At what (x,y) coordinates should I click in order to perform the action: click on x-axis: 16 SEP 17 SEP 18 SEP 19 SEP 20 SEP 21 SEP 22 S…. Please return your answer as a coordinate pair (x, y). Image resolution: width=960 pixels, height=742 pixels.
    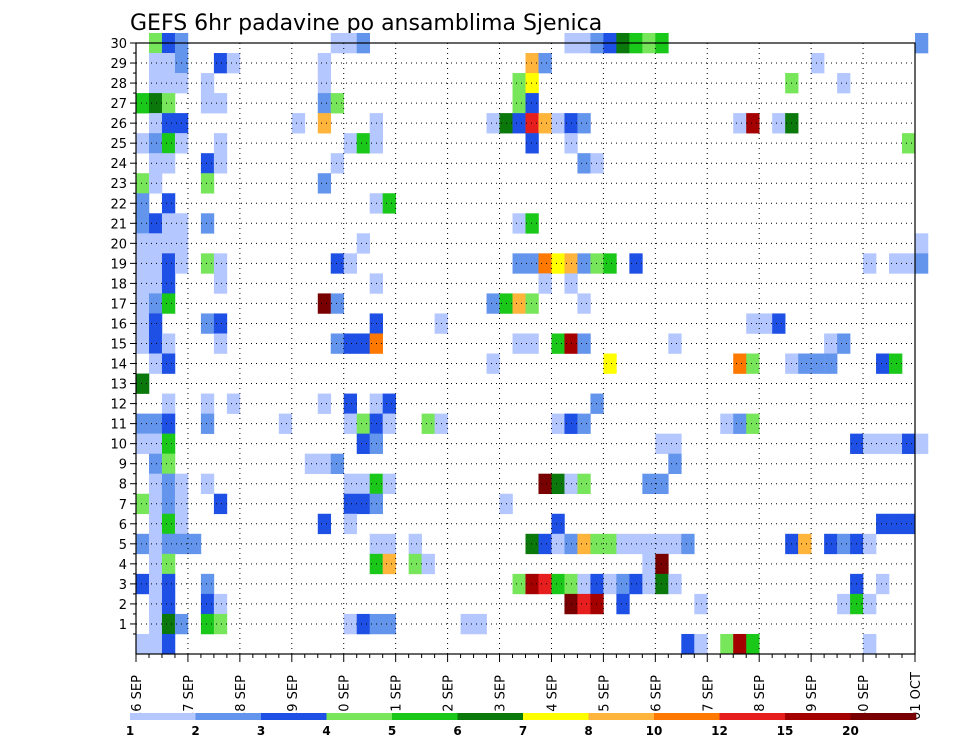
    Looking at the image, I should click on (527, 687).